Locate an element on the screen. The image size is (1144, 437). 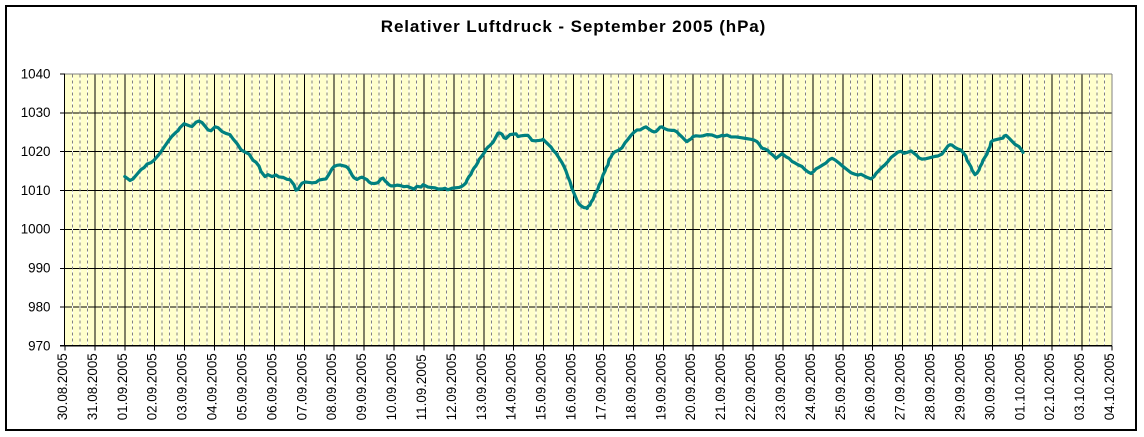
svg-text: 02.09.2005 is located at coordinates (152, 386).